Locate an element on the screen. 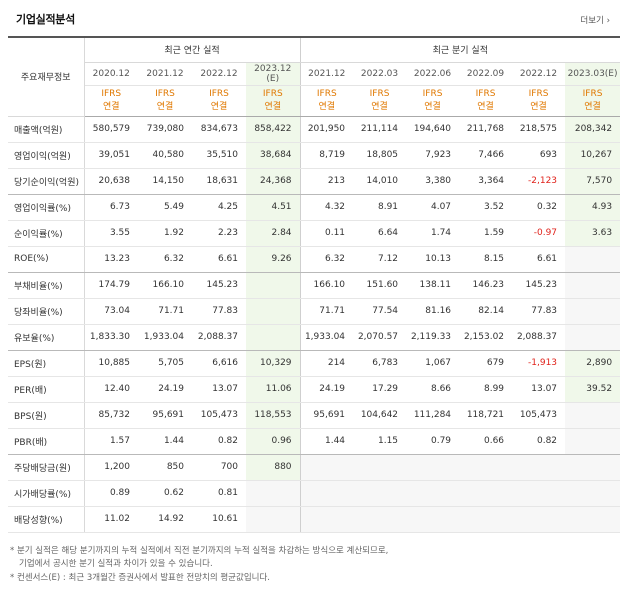  table-cell: -0.97 is located at coordinates (539, 233).